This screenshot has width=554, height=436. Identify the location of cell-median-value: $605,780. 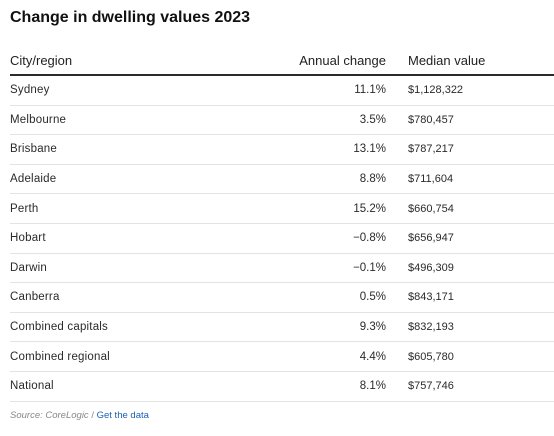
(476, 356).